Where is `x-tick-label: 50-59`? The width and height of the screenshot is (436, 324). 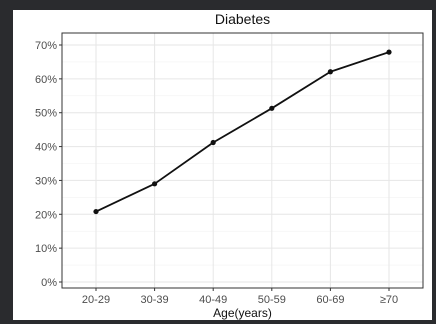
x-tick-label: 50-59 is located at coordinates (272, 300).